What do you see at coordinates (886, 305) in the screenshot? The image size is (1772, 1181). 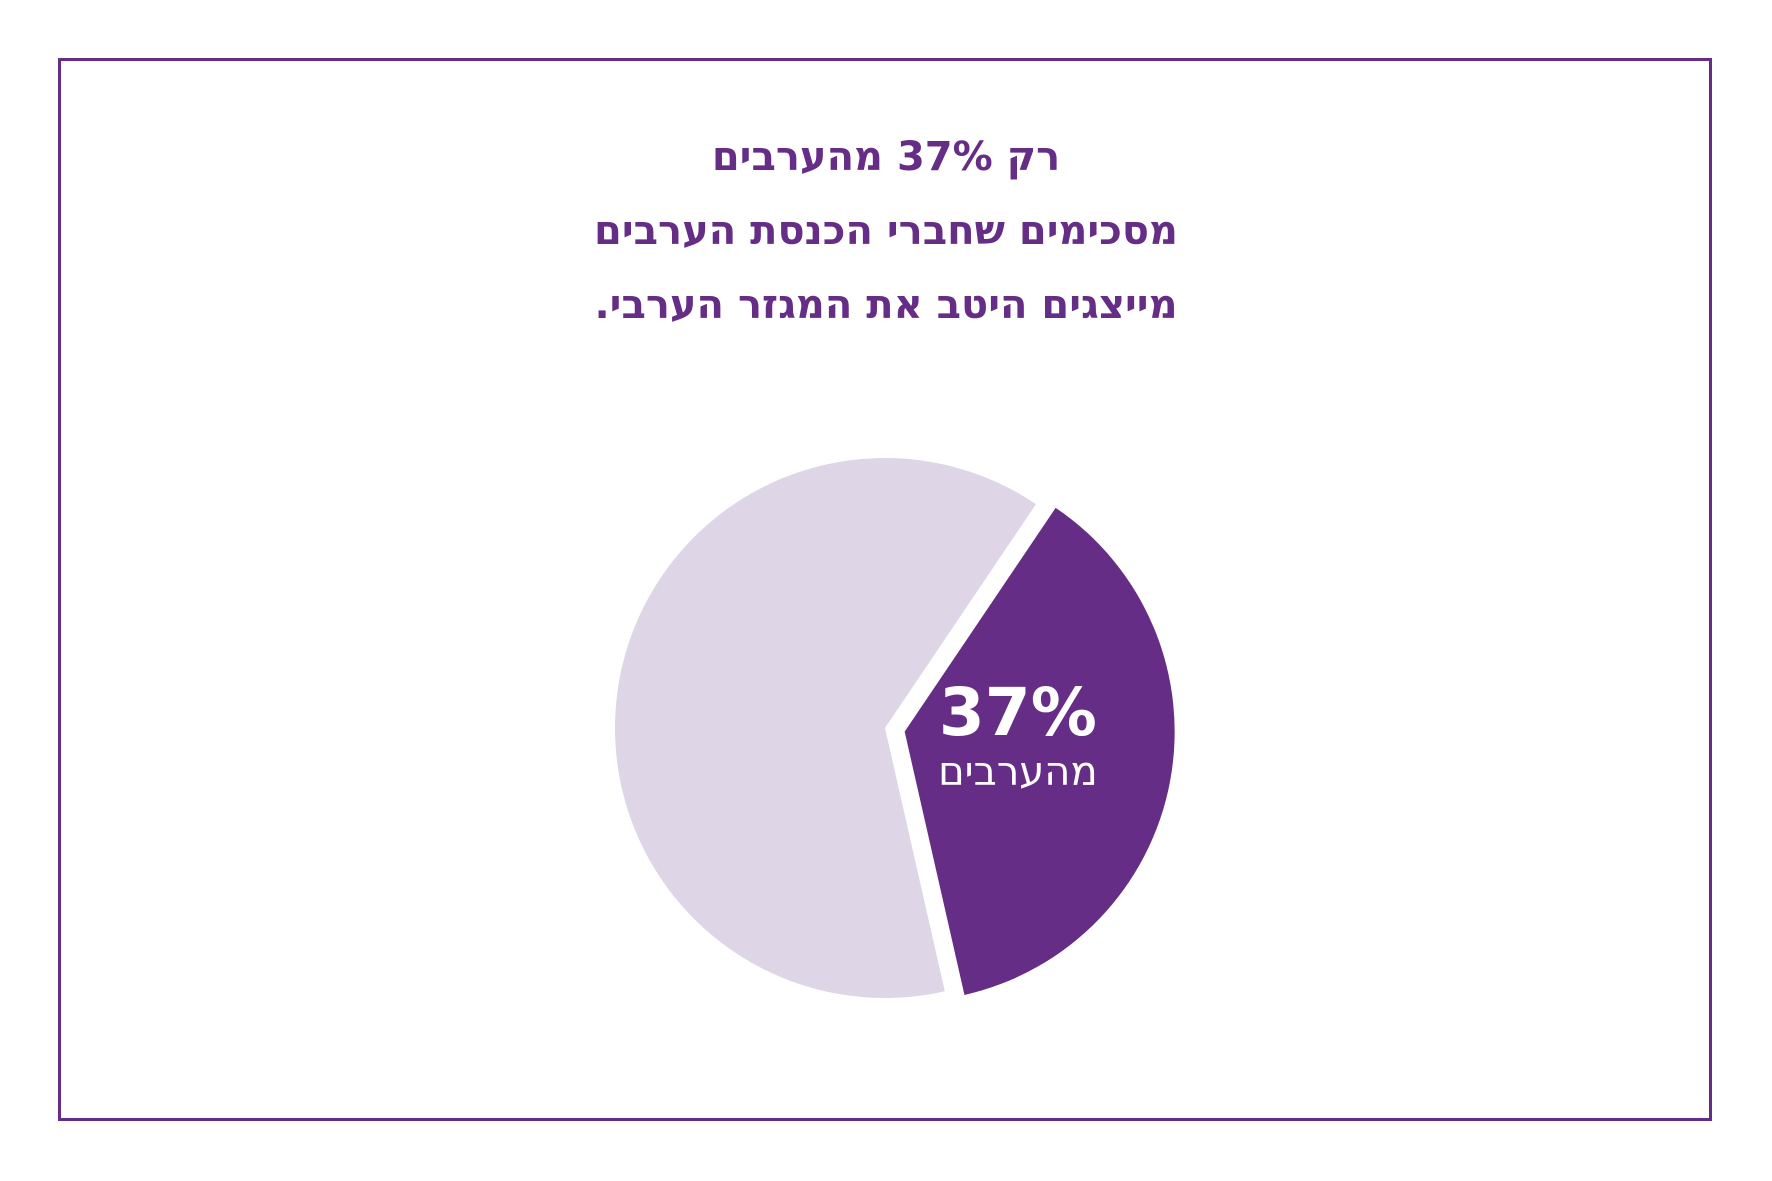 I see `title-line-3: מייצגים היטב את המגזר הערבי.` at bounding box center [886, 305].